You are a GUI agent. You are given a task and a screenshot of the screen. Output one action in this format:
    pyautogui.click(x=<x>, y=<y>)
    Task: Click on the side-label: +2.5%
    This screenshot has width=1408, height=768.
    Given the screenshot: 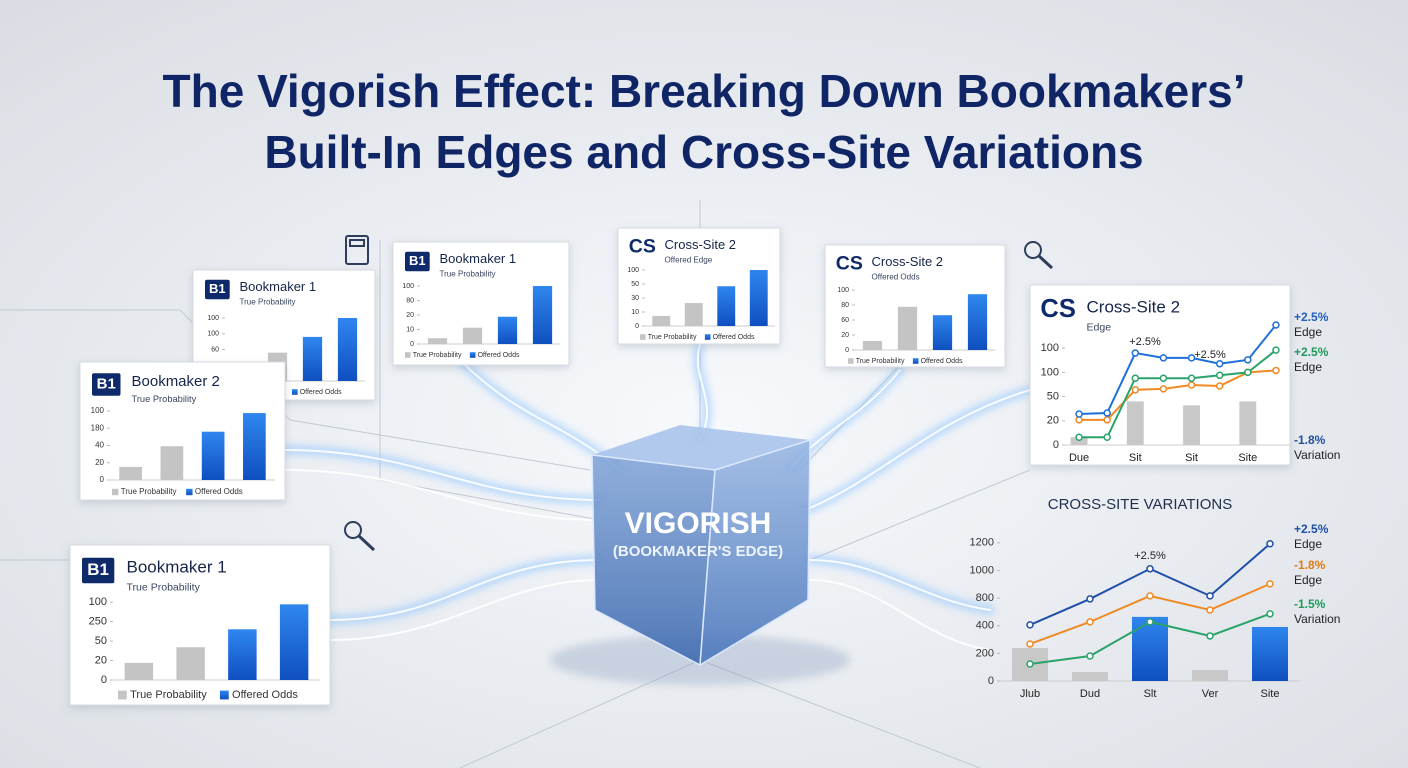 What is the action you would take?
    pyautogui.click(x=1311, y=352)
    